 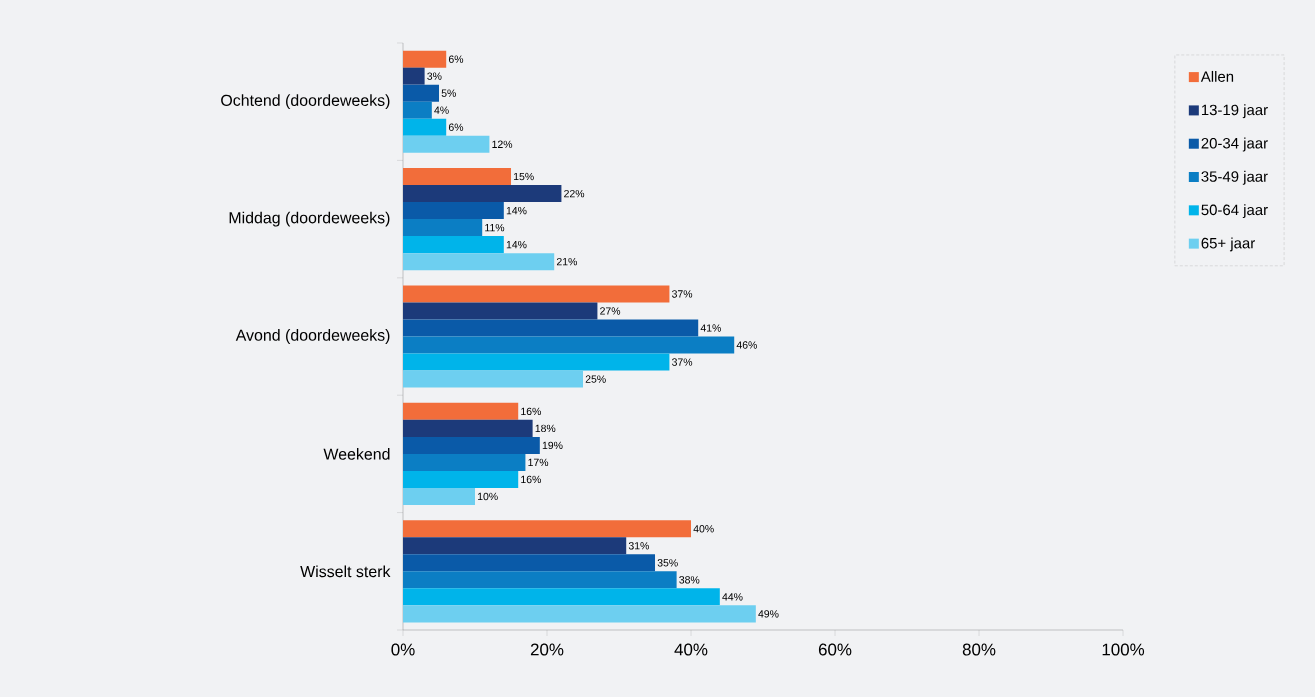 What do you see at coordinates (691, 649) in the screenshot?
I see `x-tick-label: 40%` at bounding box center [691, 649].